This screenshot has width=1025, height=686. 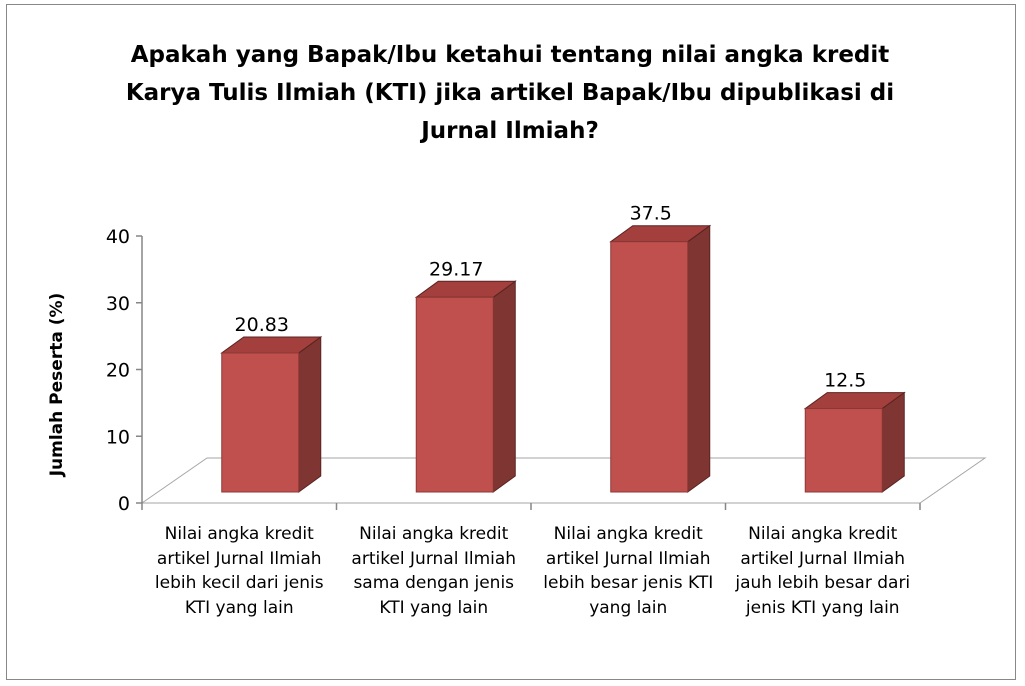 I want to click on y-tick-label: 40, so click(x=118, y=237).